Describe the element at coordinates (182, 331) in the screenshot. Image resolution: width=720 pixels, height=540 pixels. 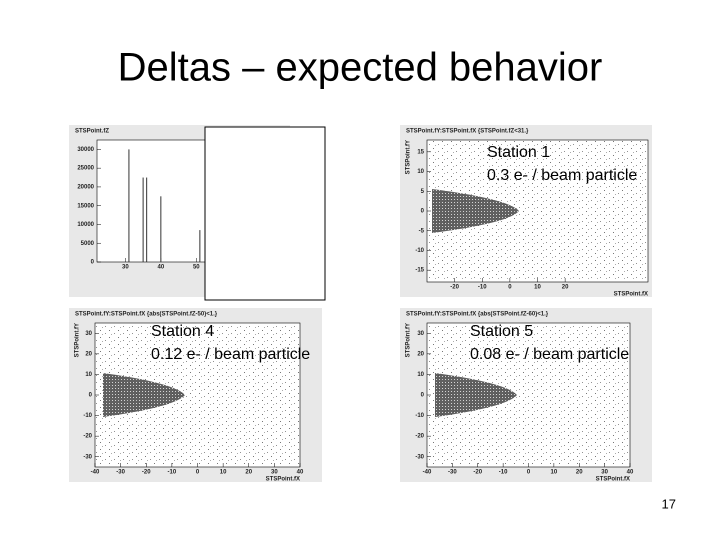
I see `annotation: Station 4` at that location.